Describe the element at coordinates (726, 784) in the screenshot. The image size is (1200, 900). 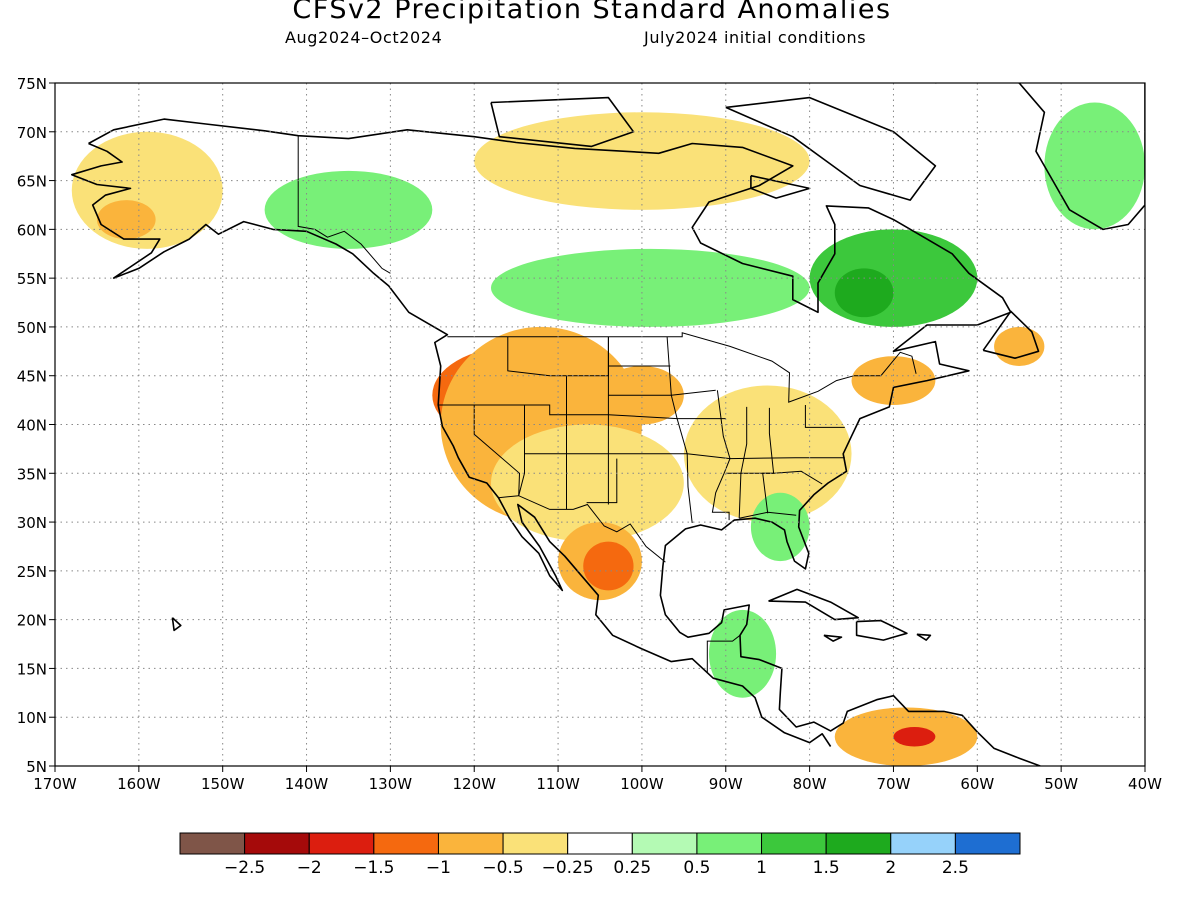
I see `lon-tick-label: 90W` at that location.